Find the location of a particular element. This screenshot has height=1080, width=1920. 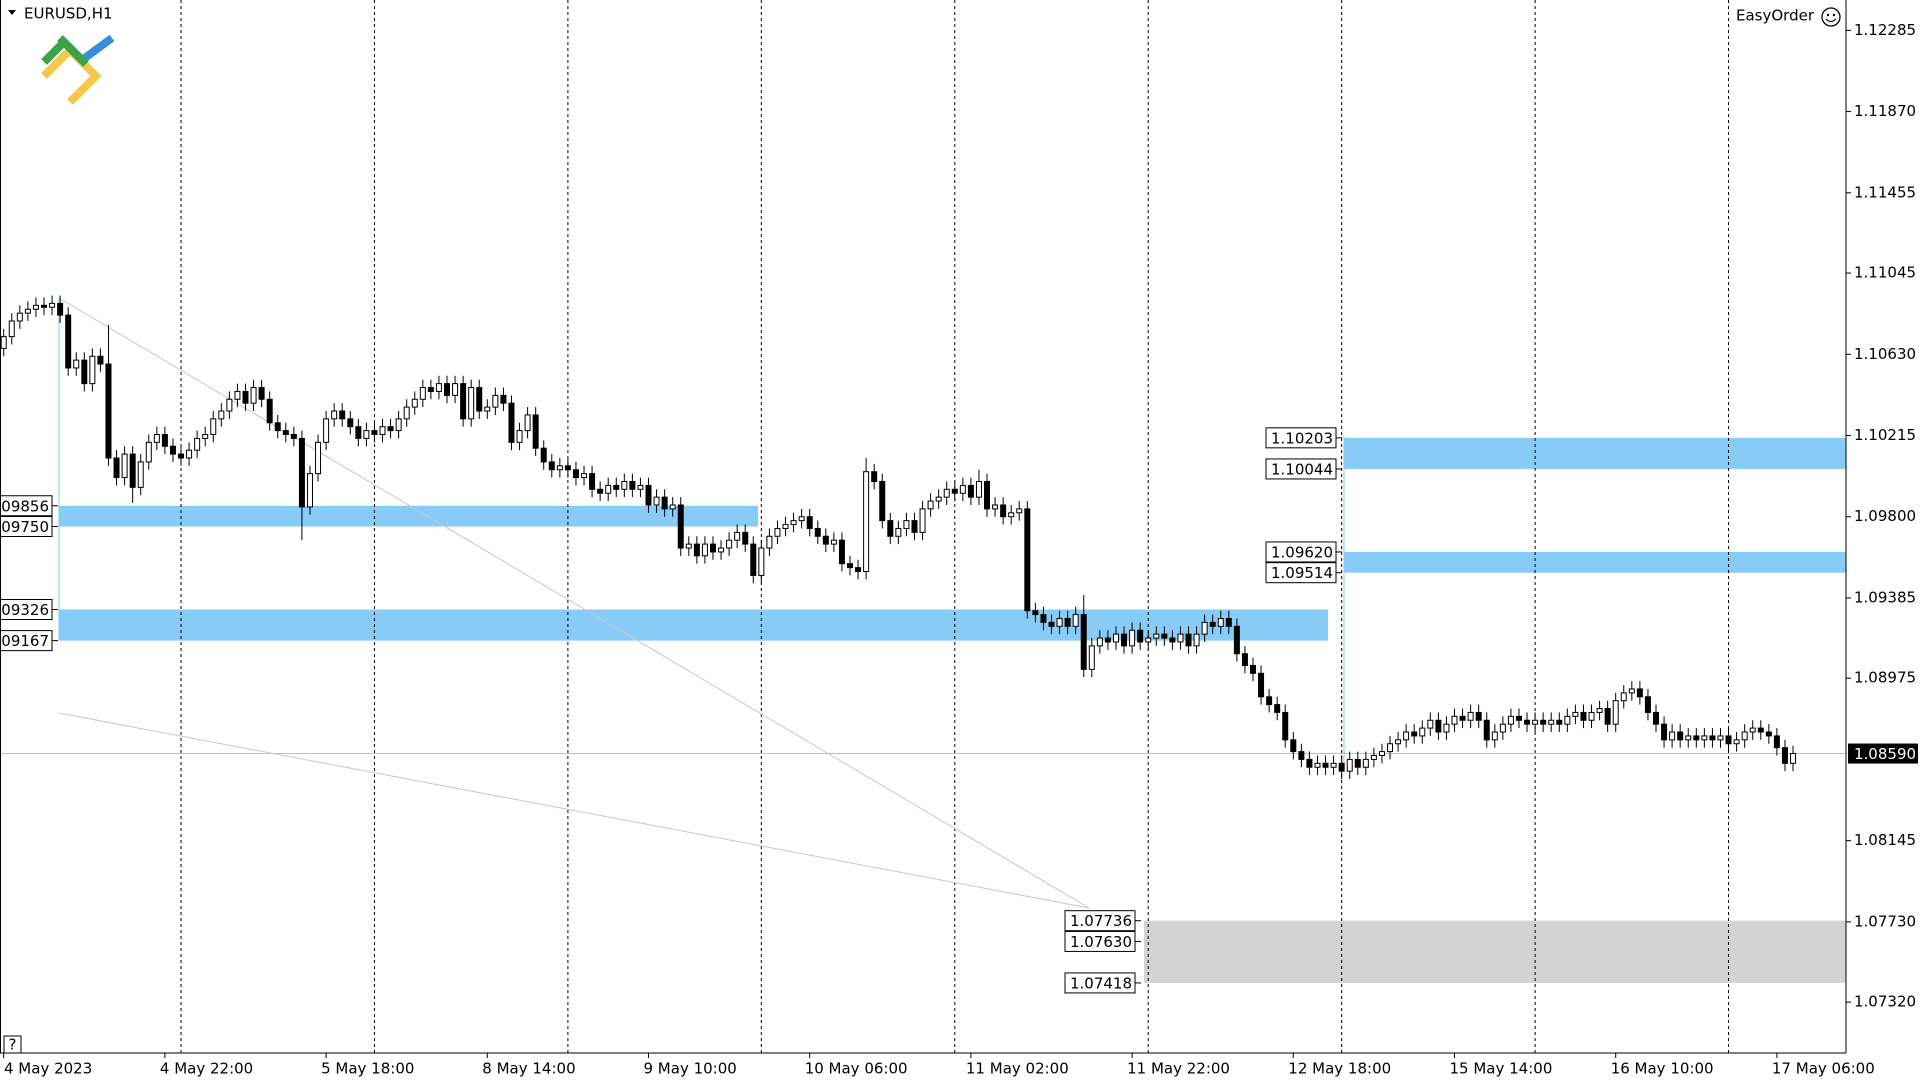

smiley is located at coordinates (1831, 17).